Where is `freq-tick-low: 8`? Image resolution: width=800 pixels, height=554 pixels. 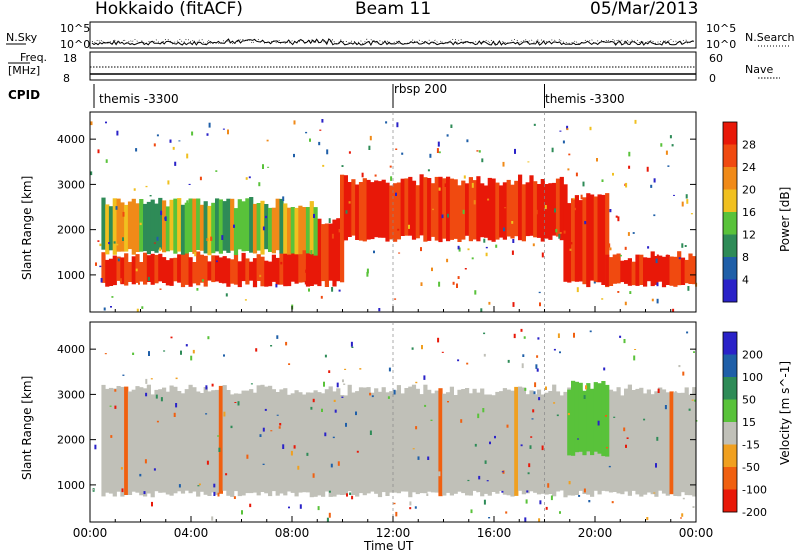 freq-tick-low: 8 is located at coordinates (66, 78).